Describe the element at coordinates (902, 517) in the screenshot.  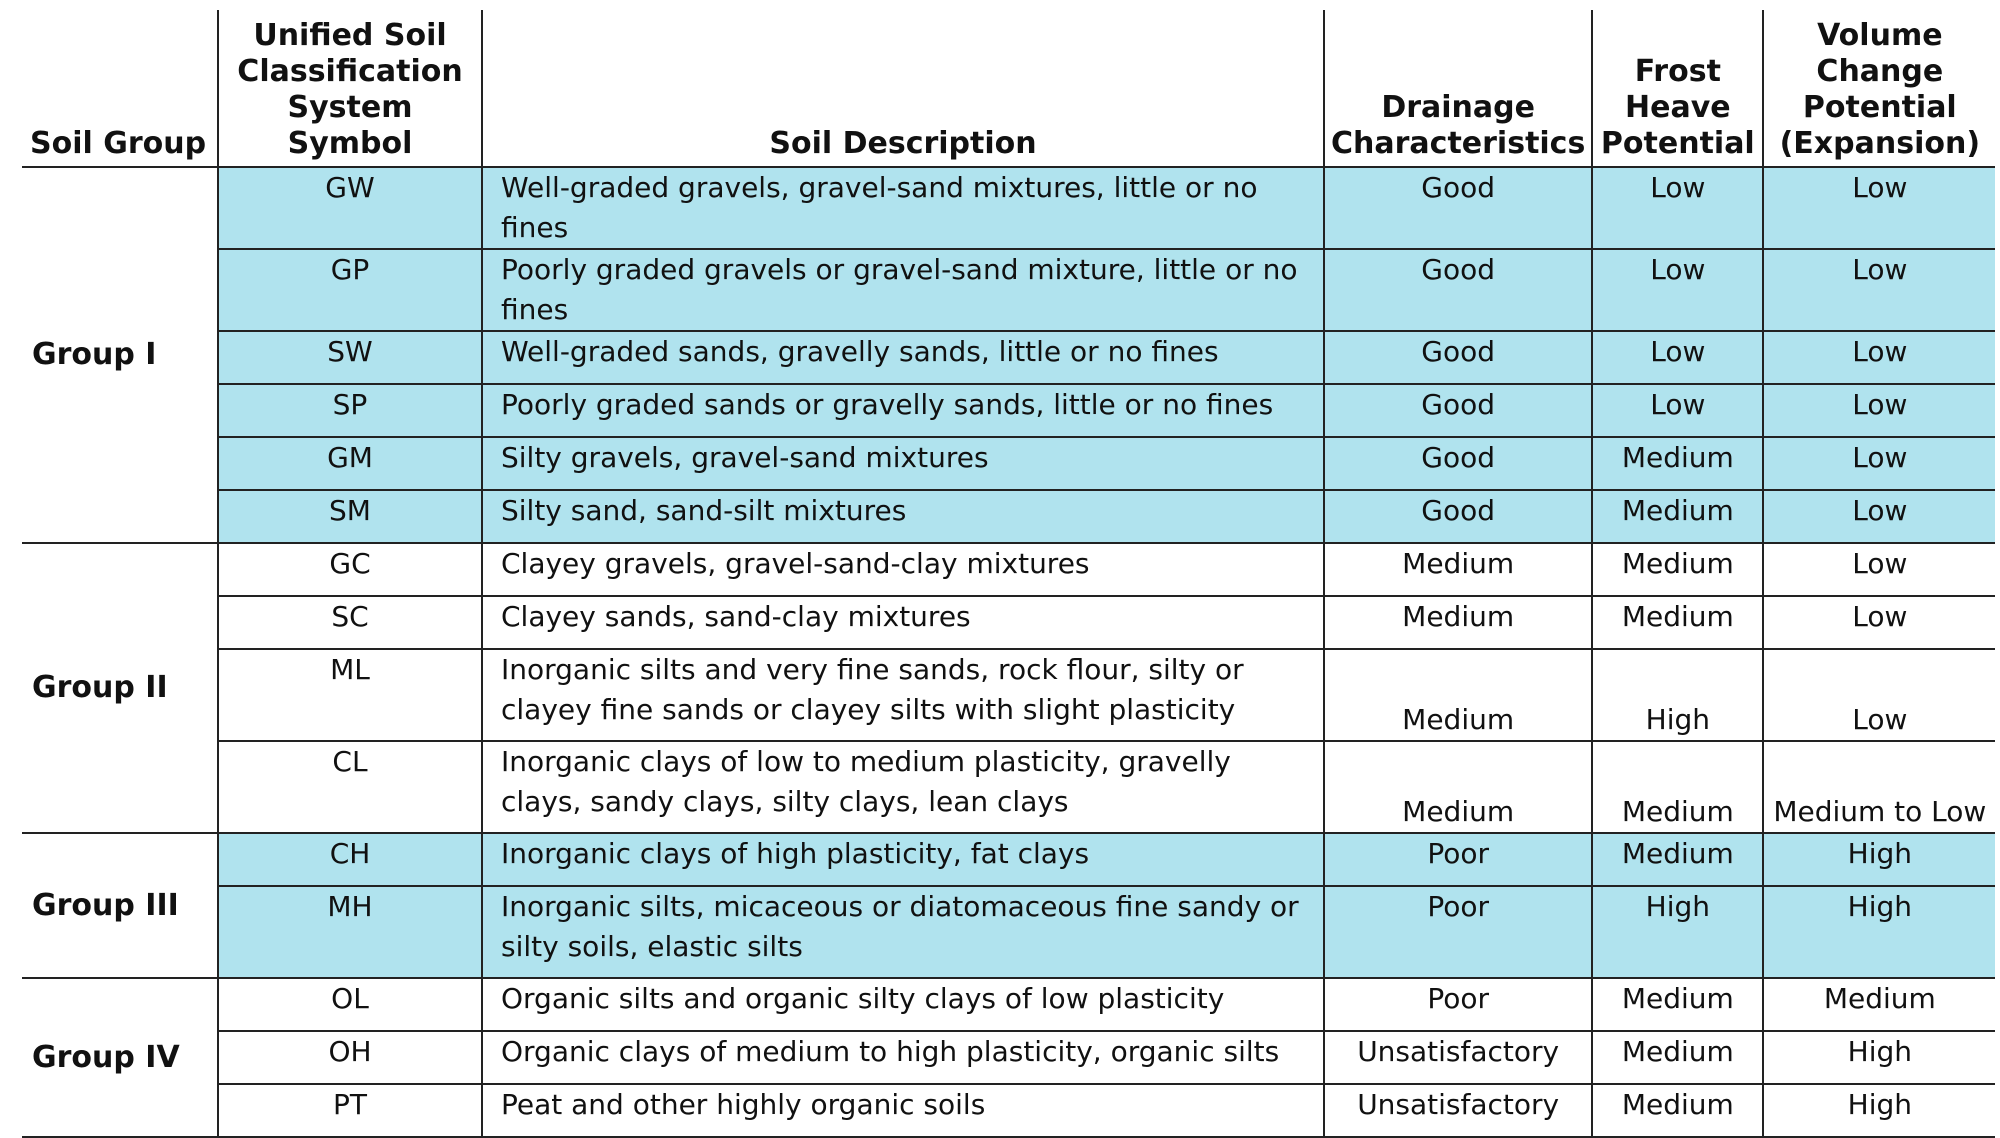
I see `soil-description-cell: Silty sand, sand-silt mixtures` at that location.